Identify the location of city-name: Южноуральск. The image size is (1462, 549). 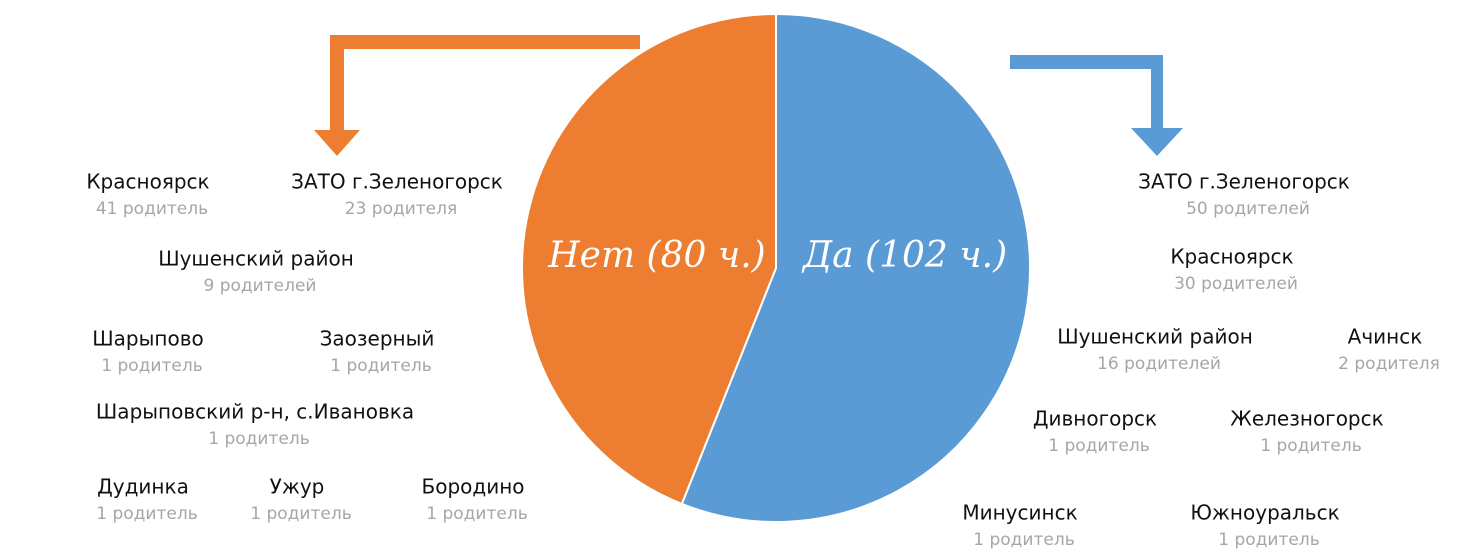
(1264, 513).